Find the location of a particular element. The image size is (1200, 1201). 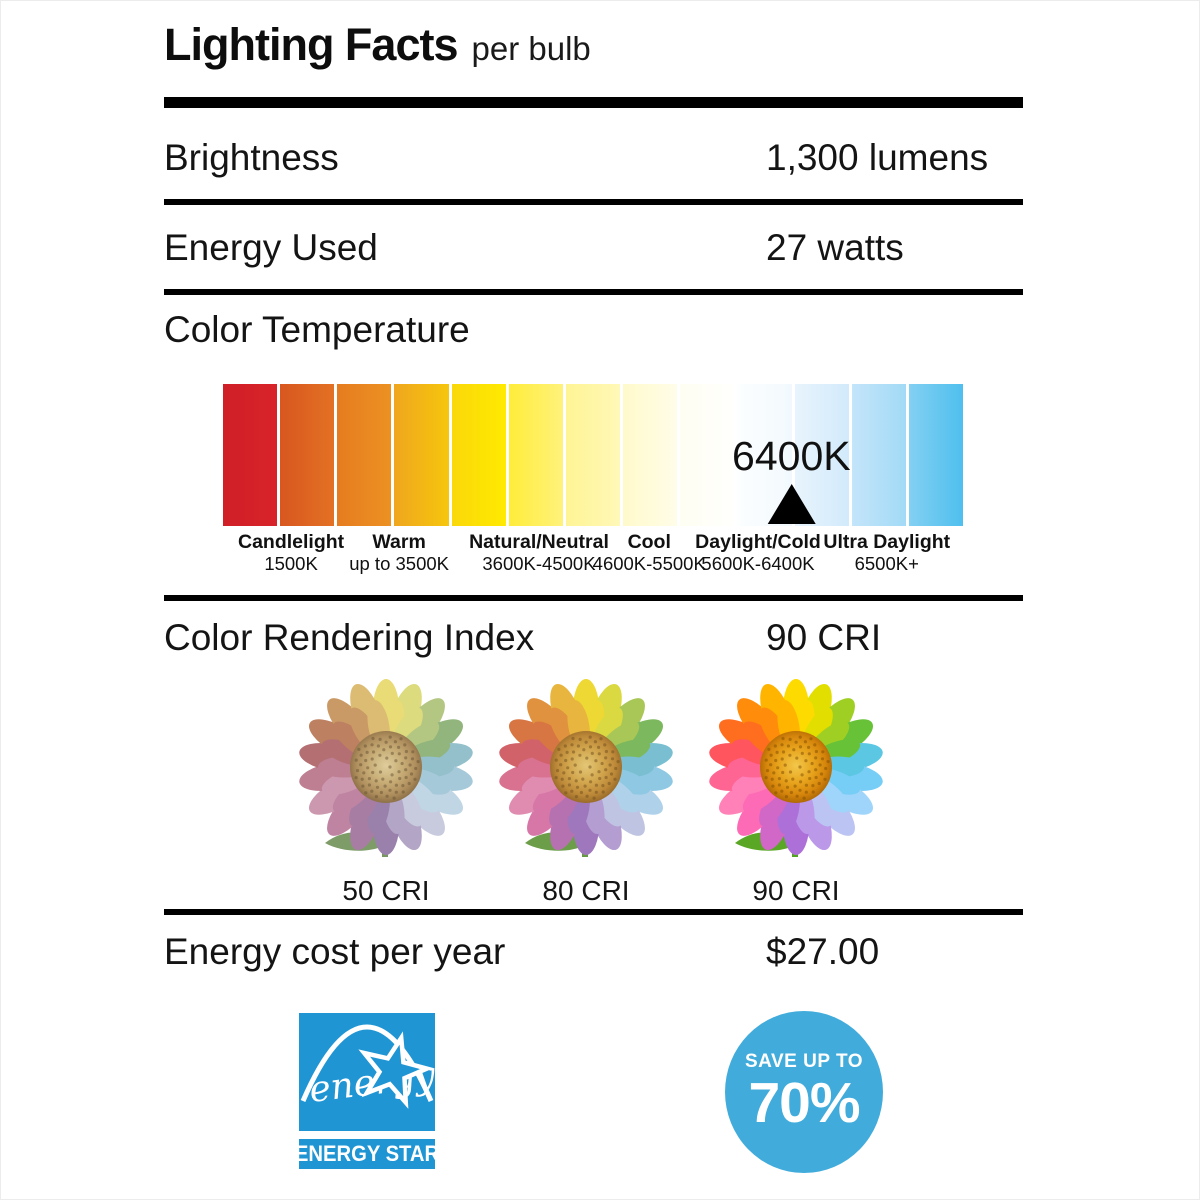

ct-category-name: Cool is located at coordinates (649, 542).